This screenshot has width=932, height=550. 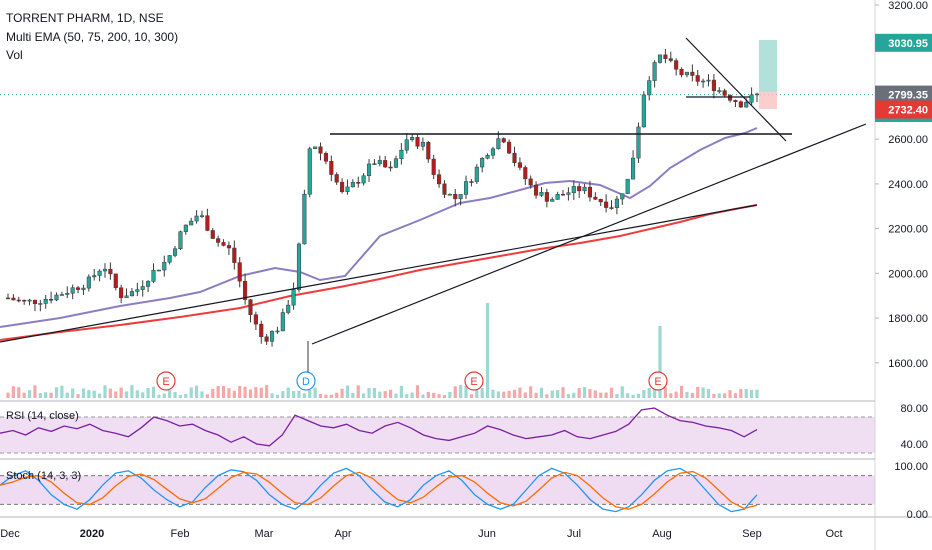 What do you see at coordinates (657, 382) in the screenshot?
I see `event-marker-letter: E` at bounding box center [657, 382].